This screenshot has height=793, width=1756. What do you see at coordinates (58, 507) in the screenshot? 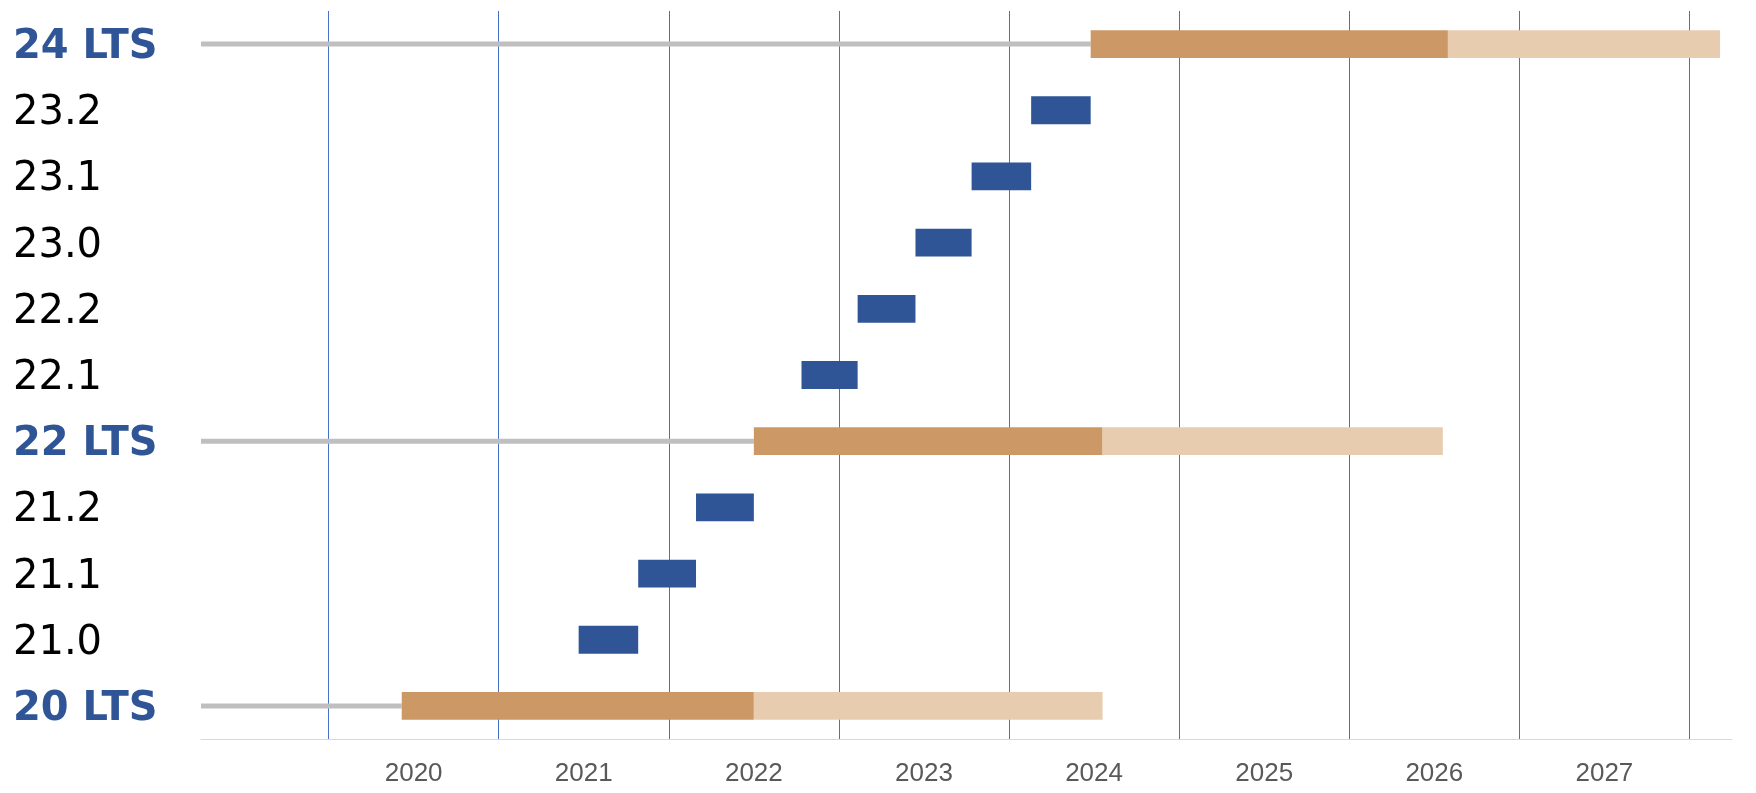
I see `y-tick-label: 21.2` at bounding box center [58, 507].